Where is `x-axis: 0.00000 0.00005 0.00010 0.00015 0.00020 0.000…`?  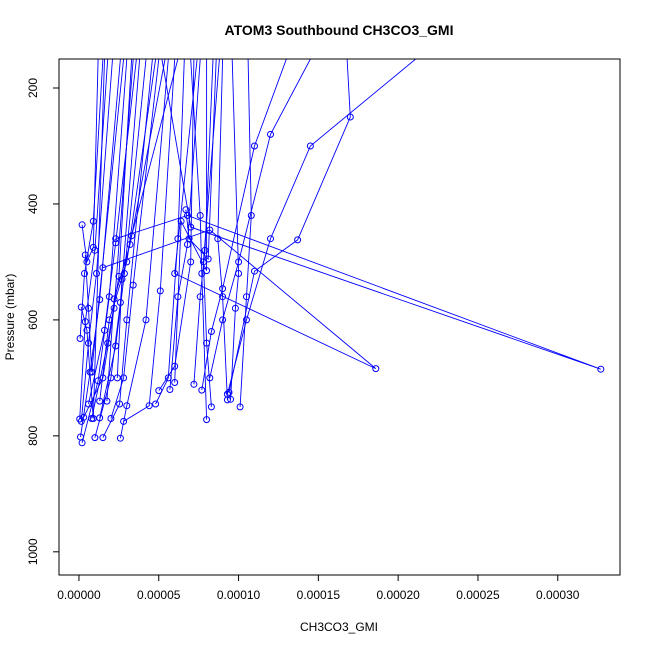
x-axis: 0.00000 0.00005 0.00010 0.00015 0.00020 0.000… is located at coordinates (318, 588).